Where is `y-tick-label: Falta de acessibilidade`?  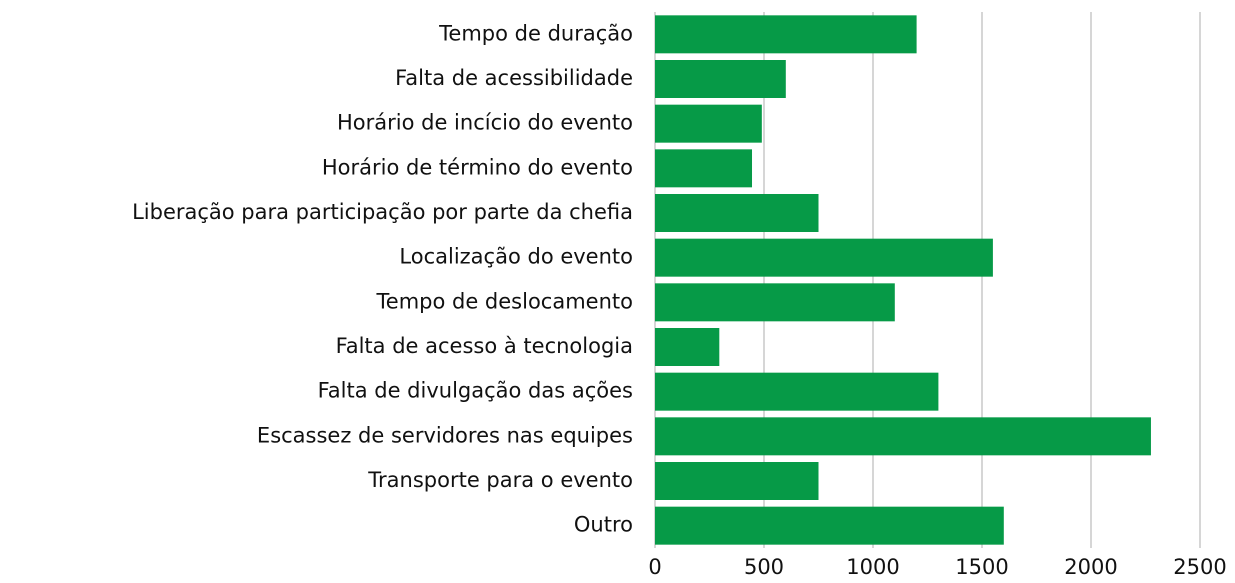 y-tick-label: Falta de acessibilidade is located at coordinates (514, 78).